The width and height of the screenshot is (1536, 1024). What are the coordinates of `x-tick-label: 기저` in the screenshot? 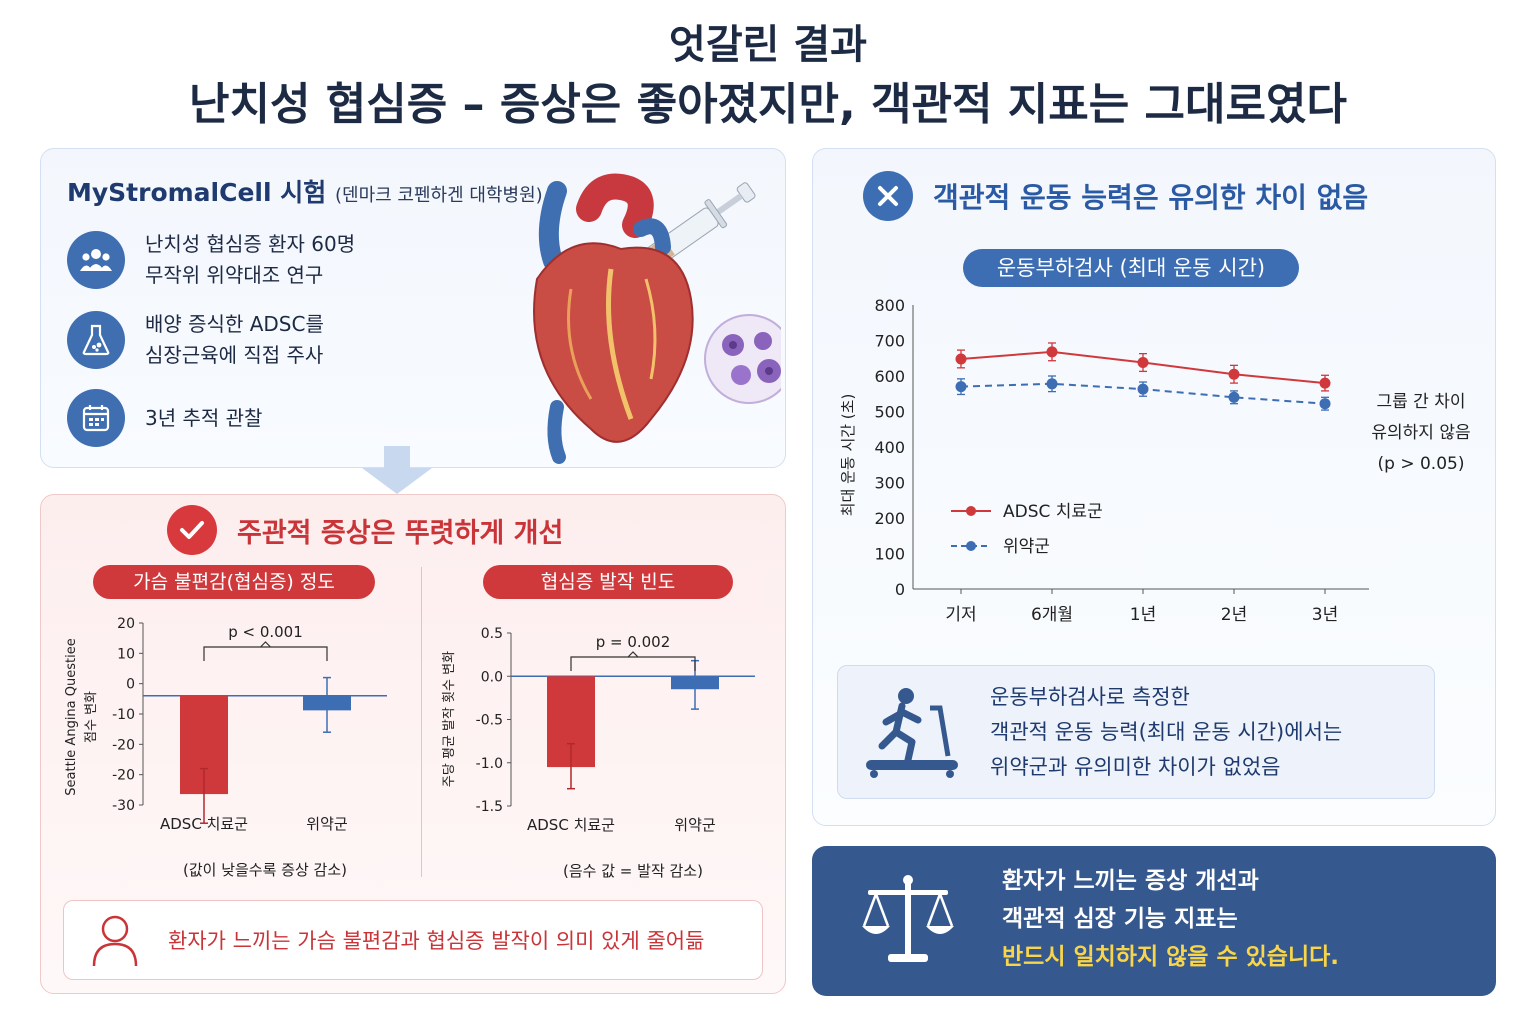 It's located at (960, 615).